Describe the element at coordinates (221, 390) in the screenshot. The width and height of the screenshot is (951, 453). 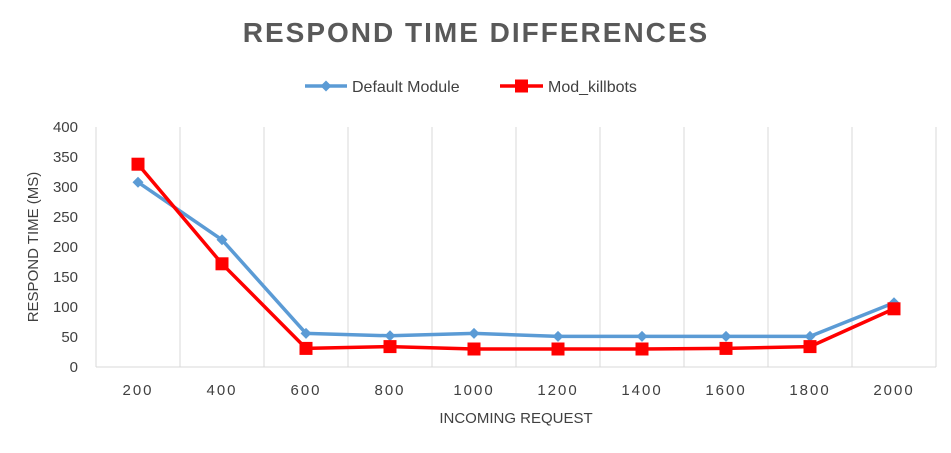
I see `x-tick-label: 400` at that location.